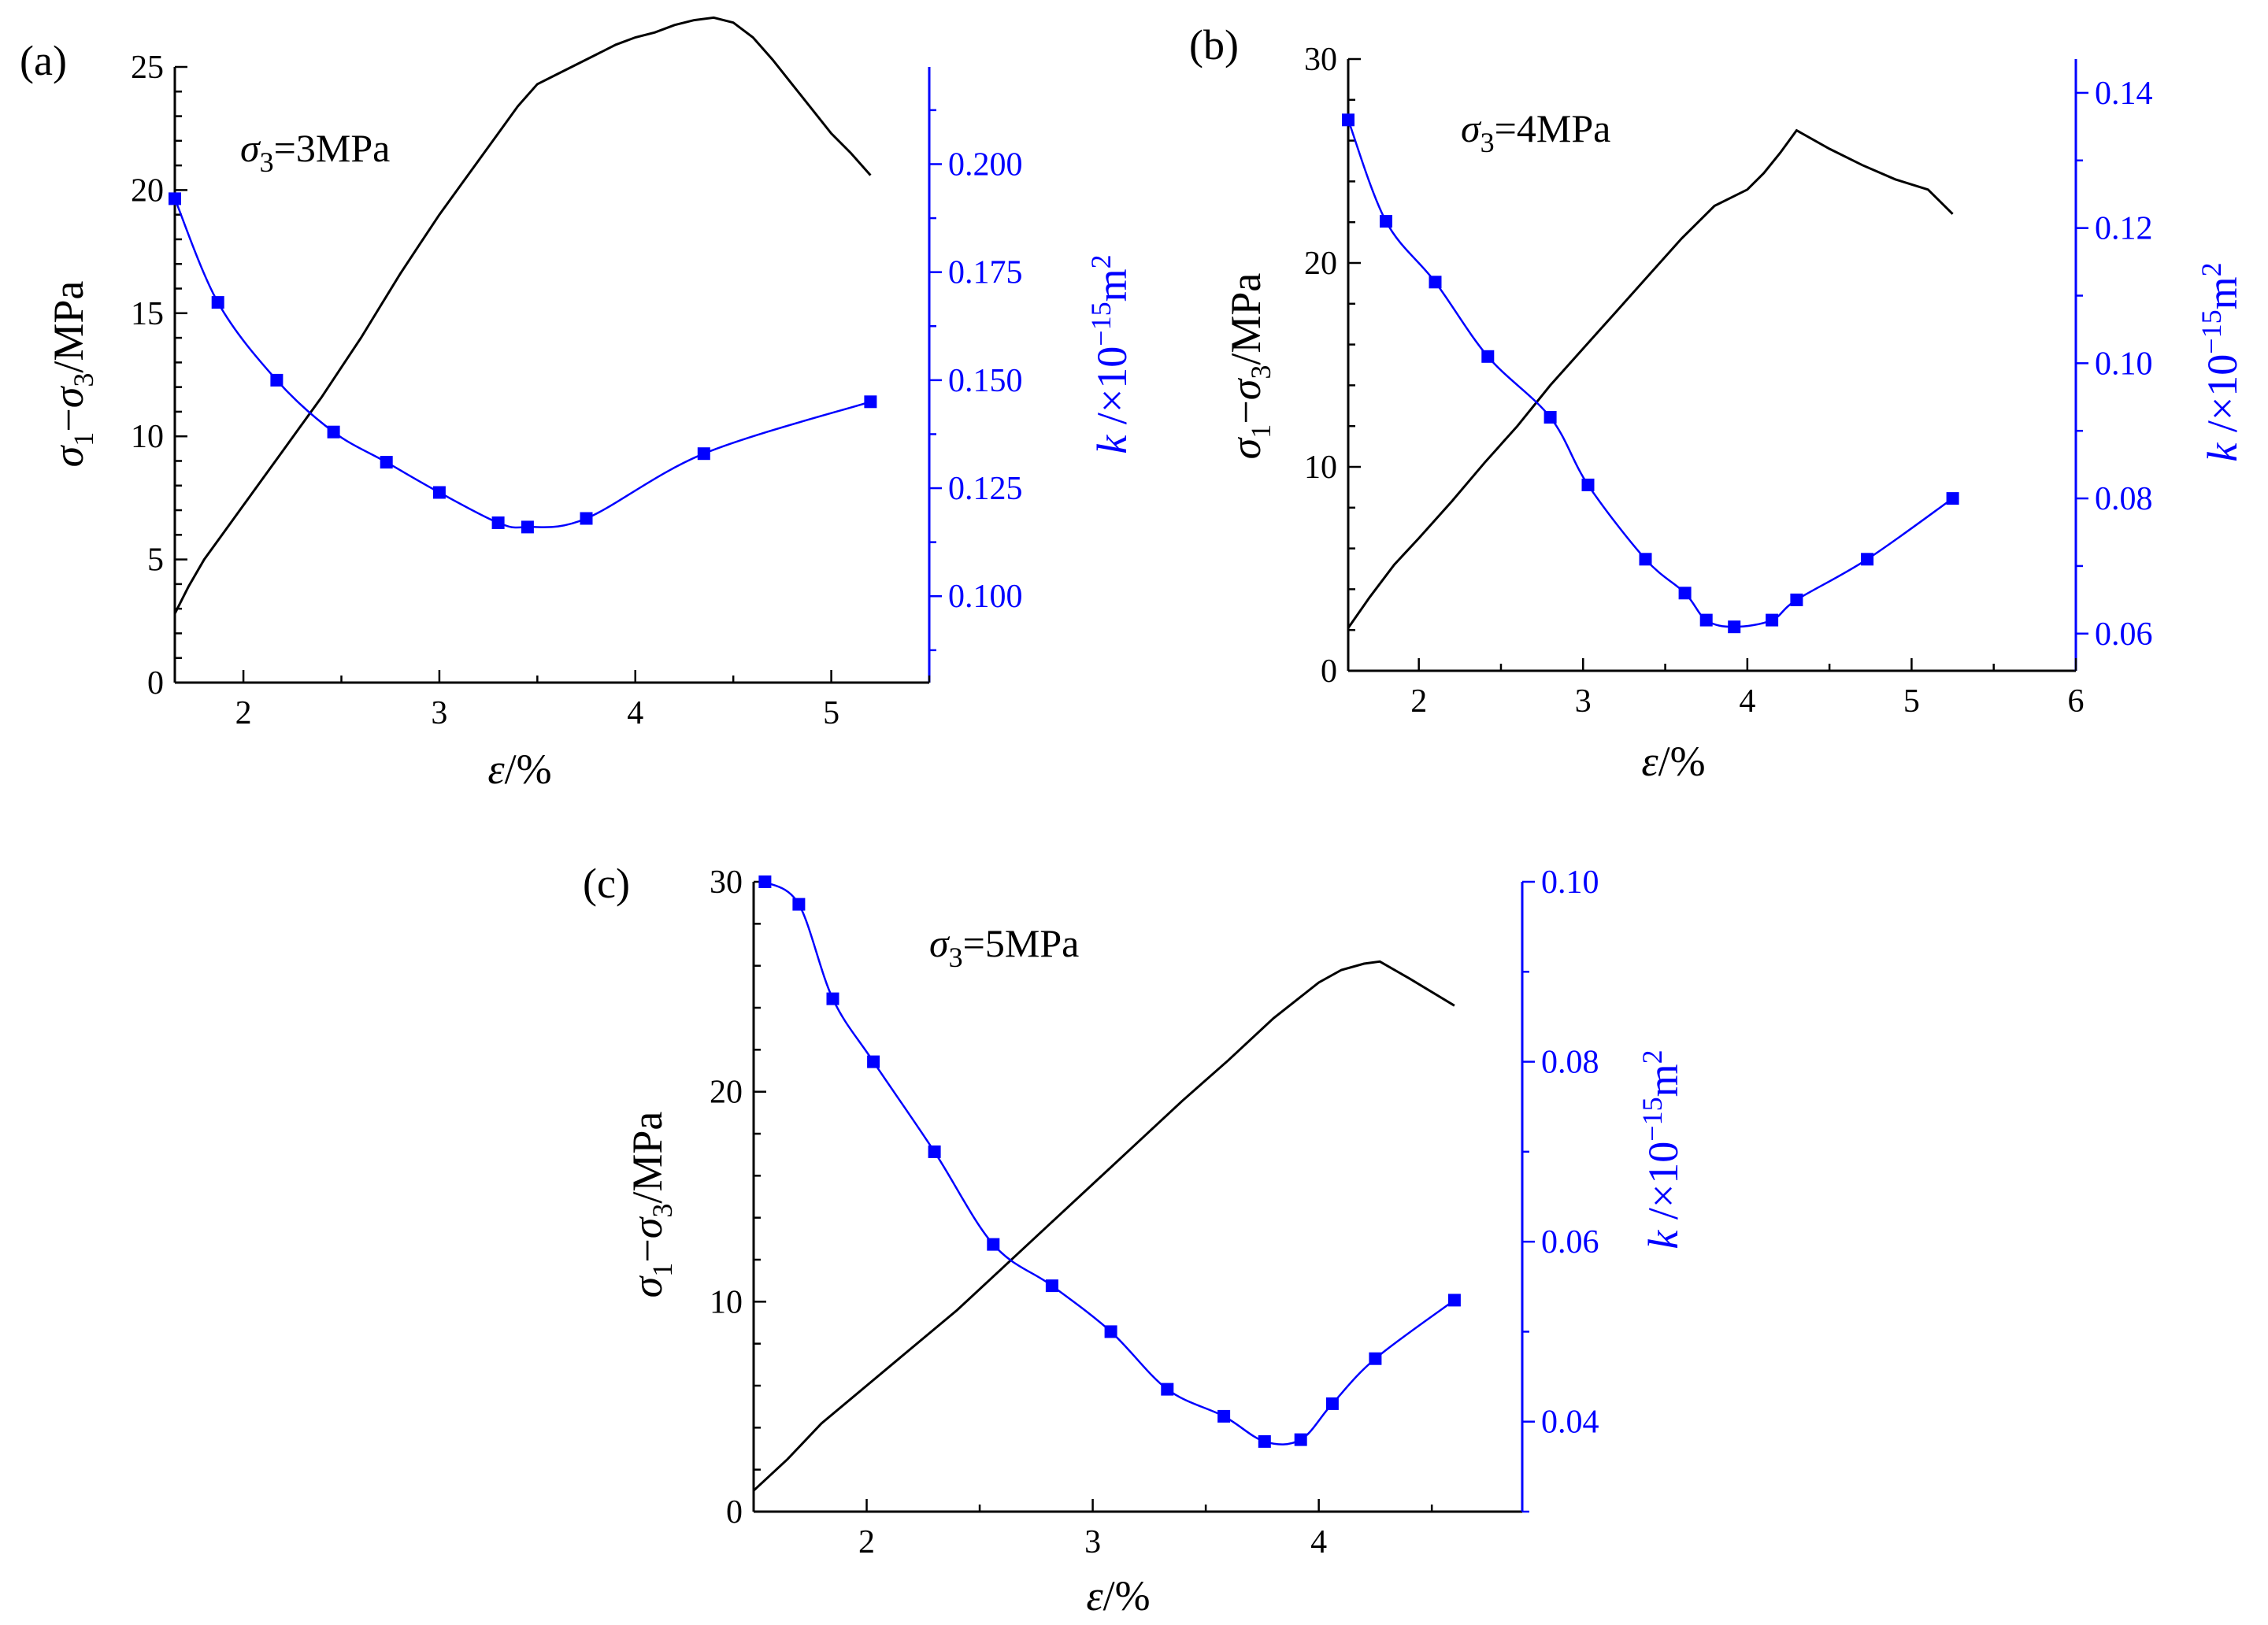 This screenshot has width=2268, height=1625. I want to click on y-right-tick-label: 0.14, so click(2124, 94).